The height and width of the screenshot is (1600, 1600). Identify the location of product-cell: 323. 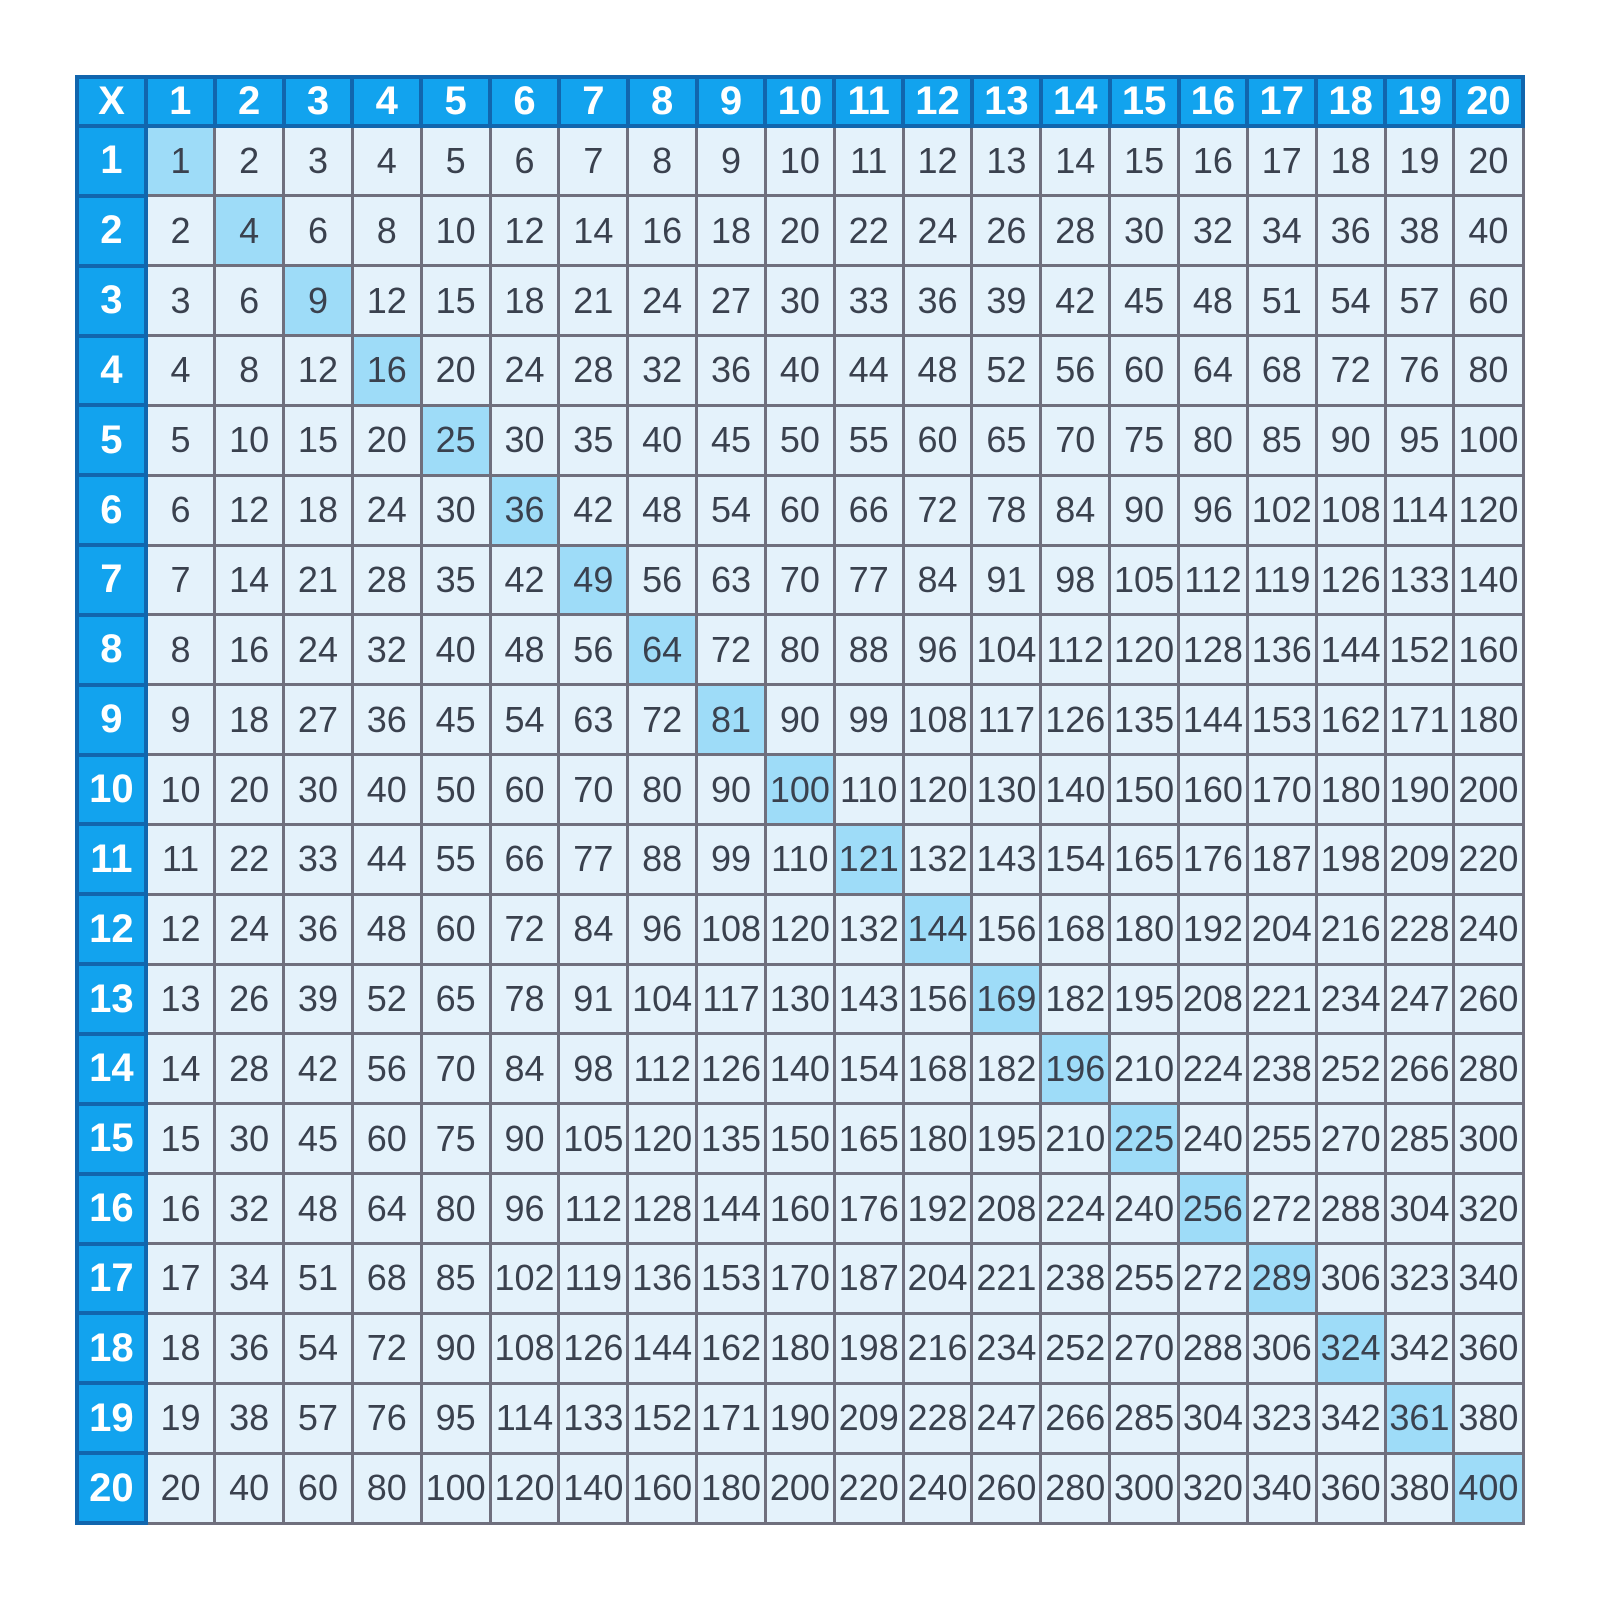
(1419, 1278).